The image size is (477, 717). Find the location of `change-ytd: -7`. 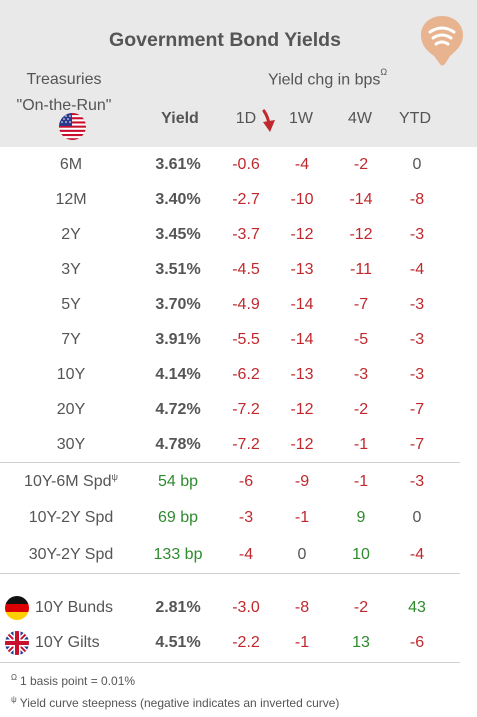

change-ytd: -7 is located at coordinates (417, 409).